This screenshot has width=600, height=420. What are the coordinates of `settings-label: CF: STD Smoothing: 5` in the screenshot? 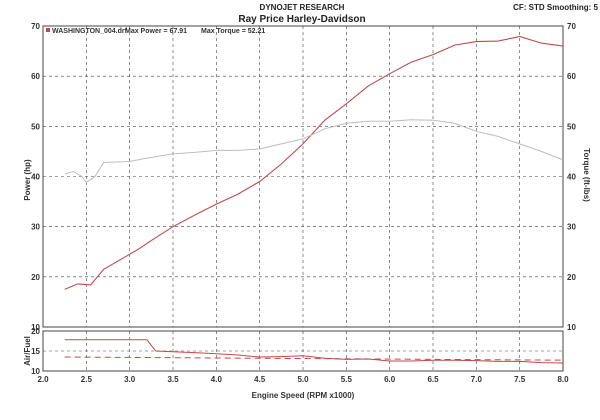 It's located at (555, 7).